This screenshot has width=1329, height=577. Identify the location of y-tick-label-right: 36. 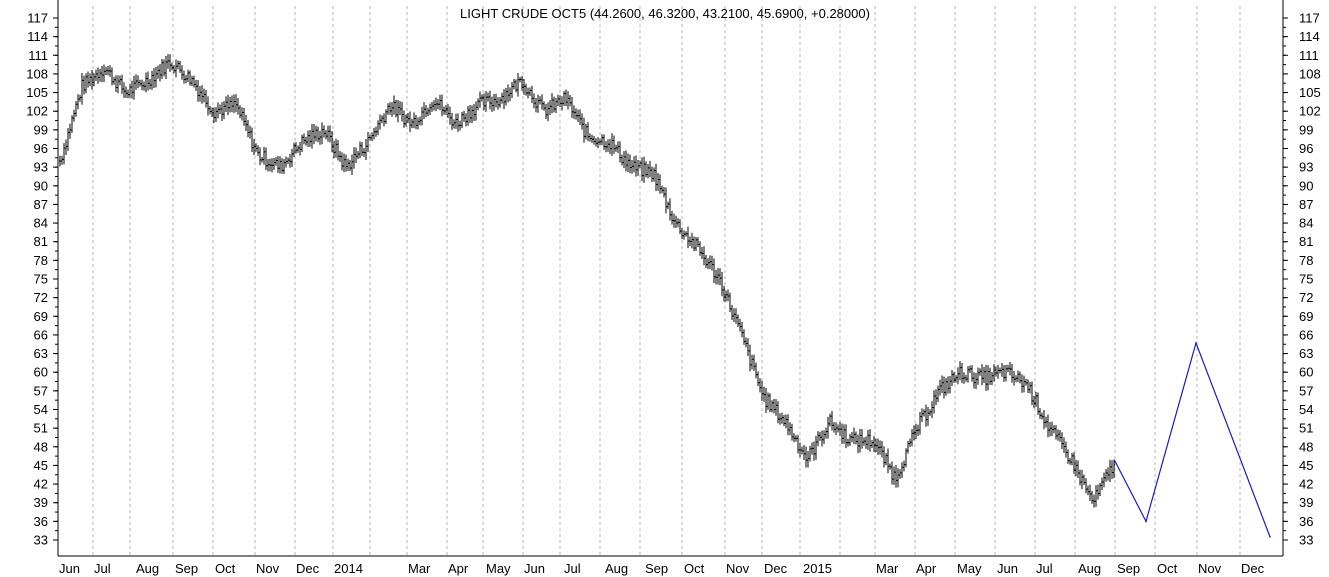
(1306, 521).